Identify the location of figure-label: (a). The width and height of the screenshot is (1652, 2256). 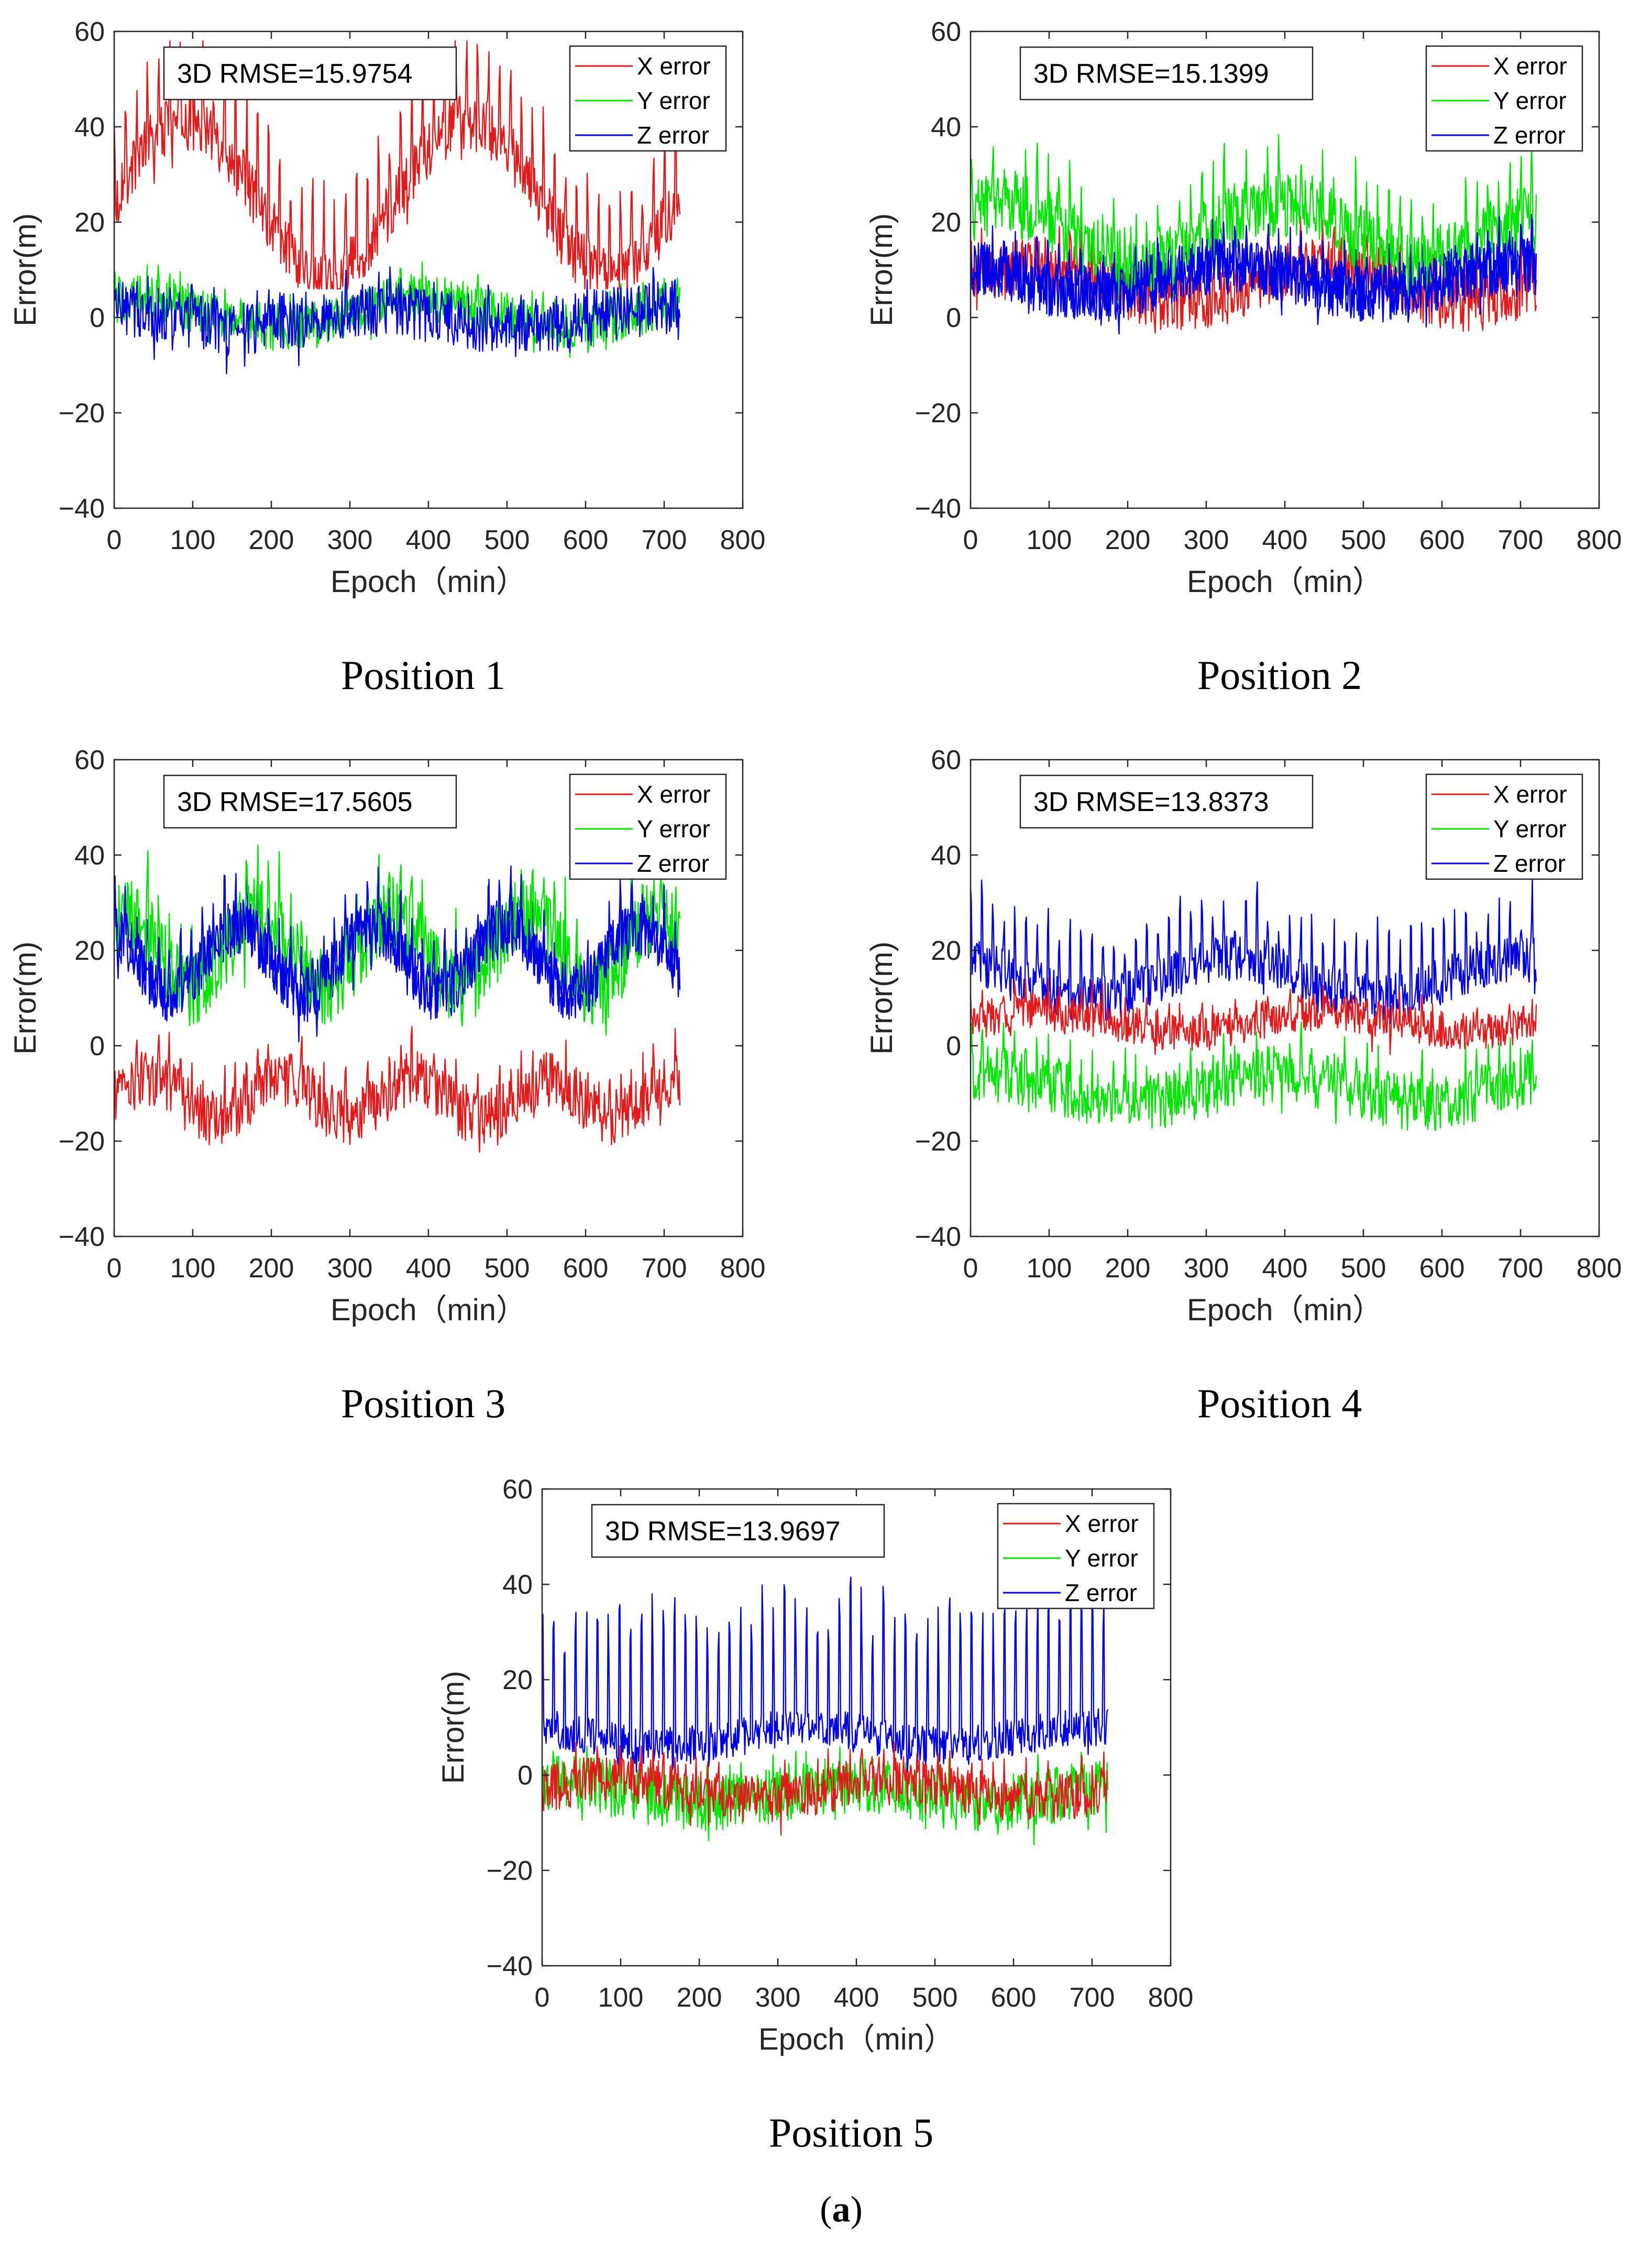
(841, 2209).